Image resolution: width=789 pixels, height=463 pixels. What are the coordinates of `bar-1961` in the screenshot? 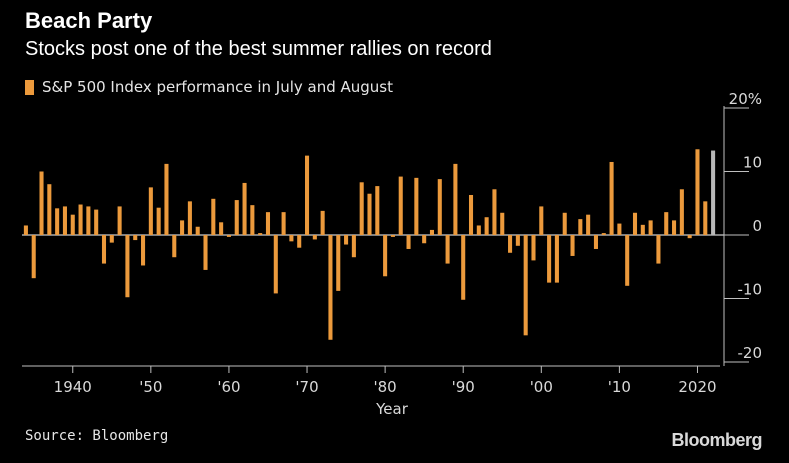 It's located at (236, 217).